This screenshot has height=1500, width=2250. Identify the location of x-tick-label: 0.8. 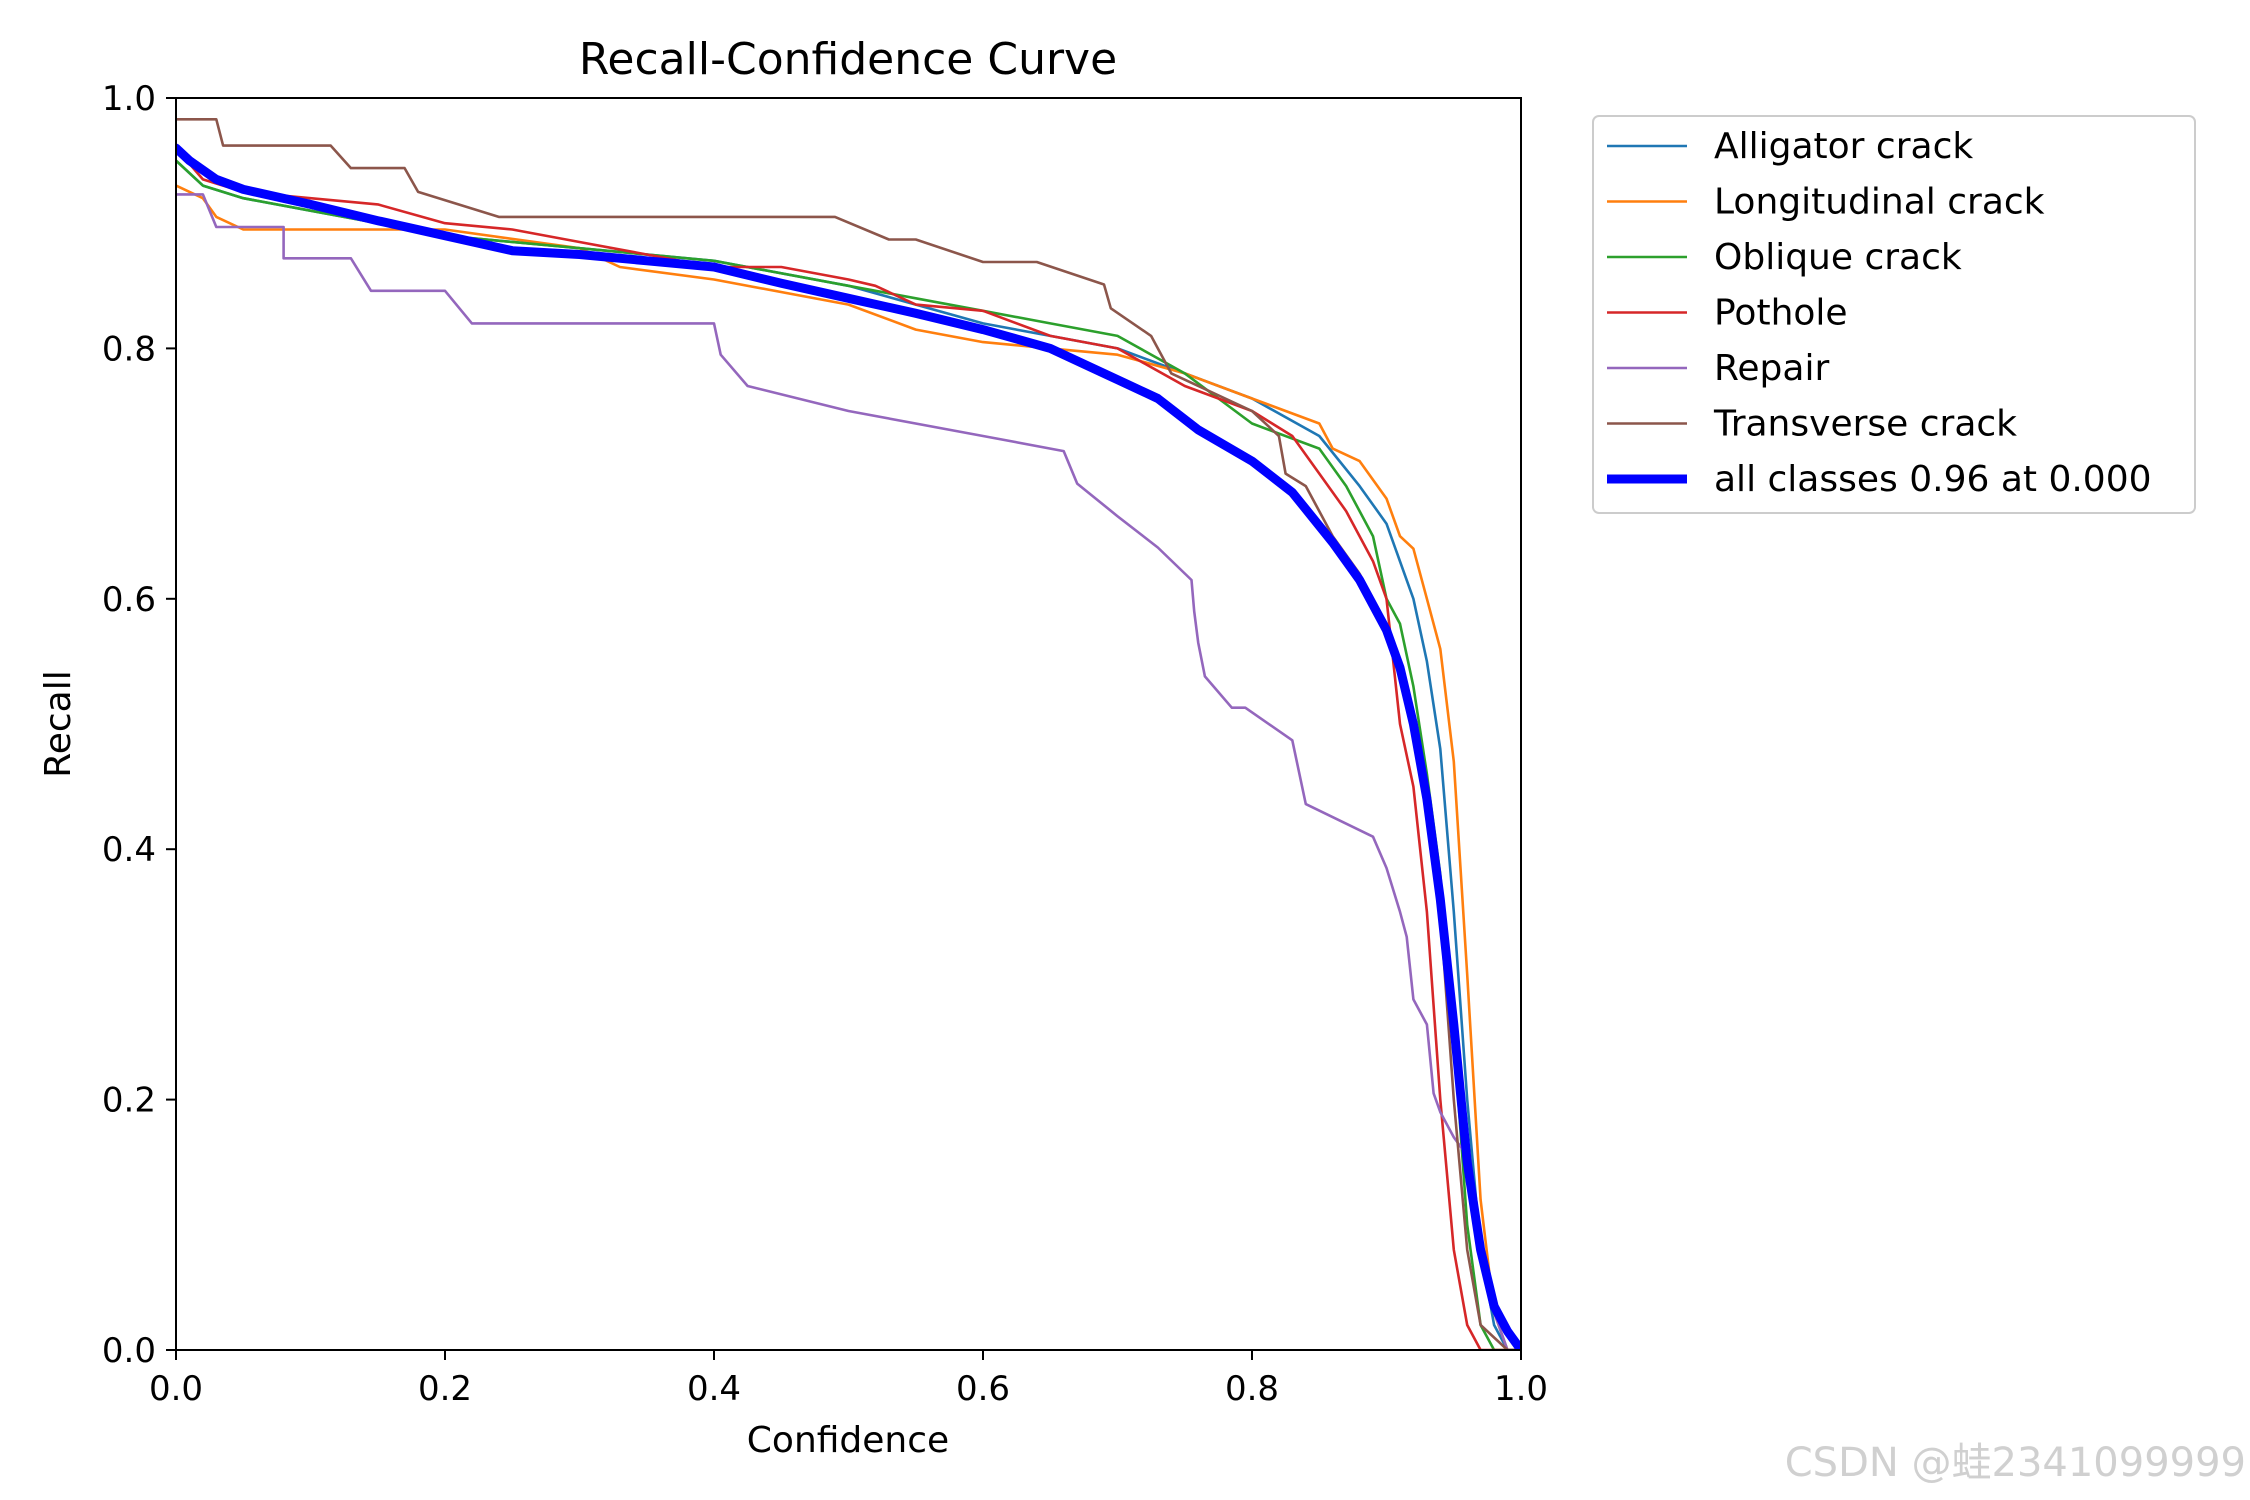
(1252, 1389).